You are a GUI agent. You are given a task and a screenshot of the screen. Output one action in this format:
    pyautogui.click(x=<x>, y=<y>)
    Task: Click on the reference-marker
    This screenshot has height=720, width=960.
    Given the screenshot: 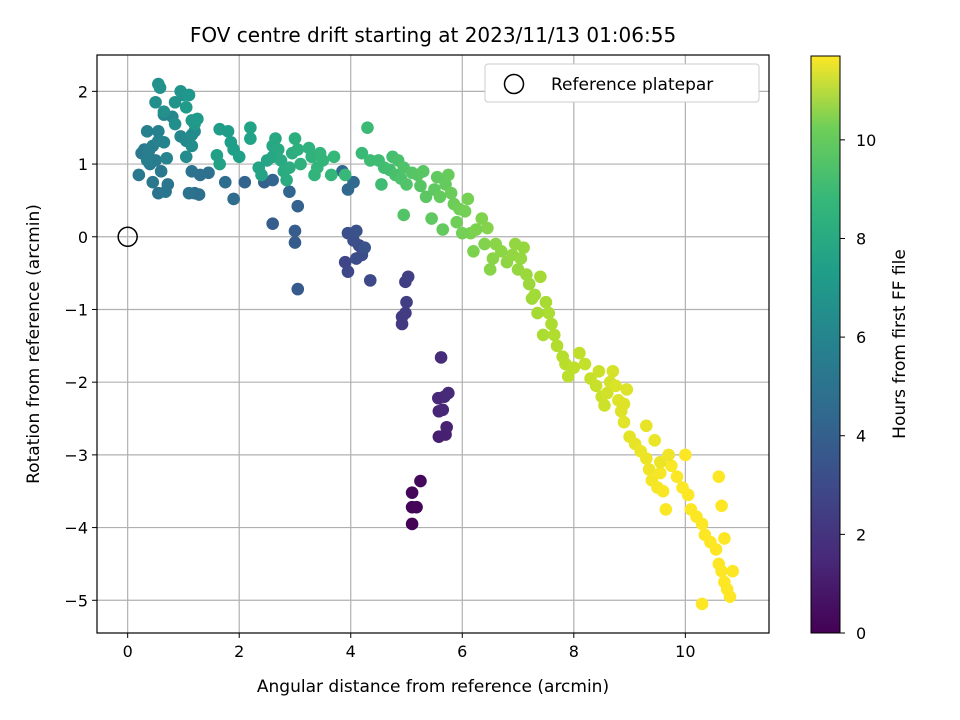 What is the action you would take?
    pyautogui.click(x=127, y=237)
    